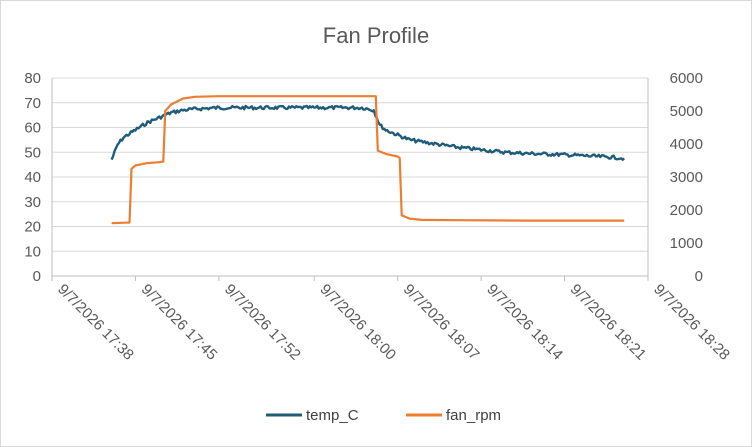  I want to click on x-tick-label: 9/7/2026 18:07, so click(441, 322).